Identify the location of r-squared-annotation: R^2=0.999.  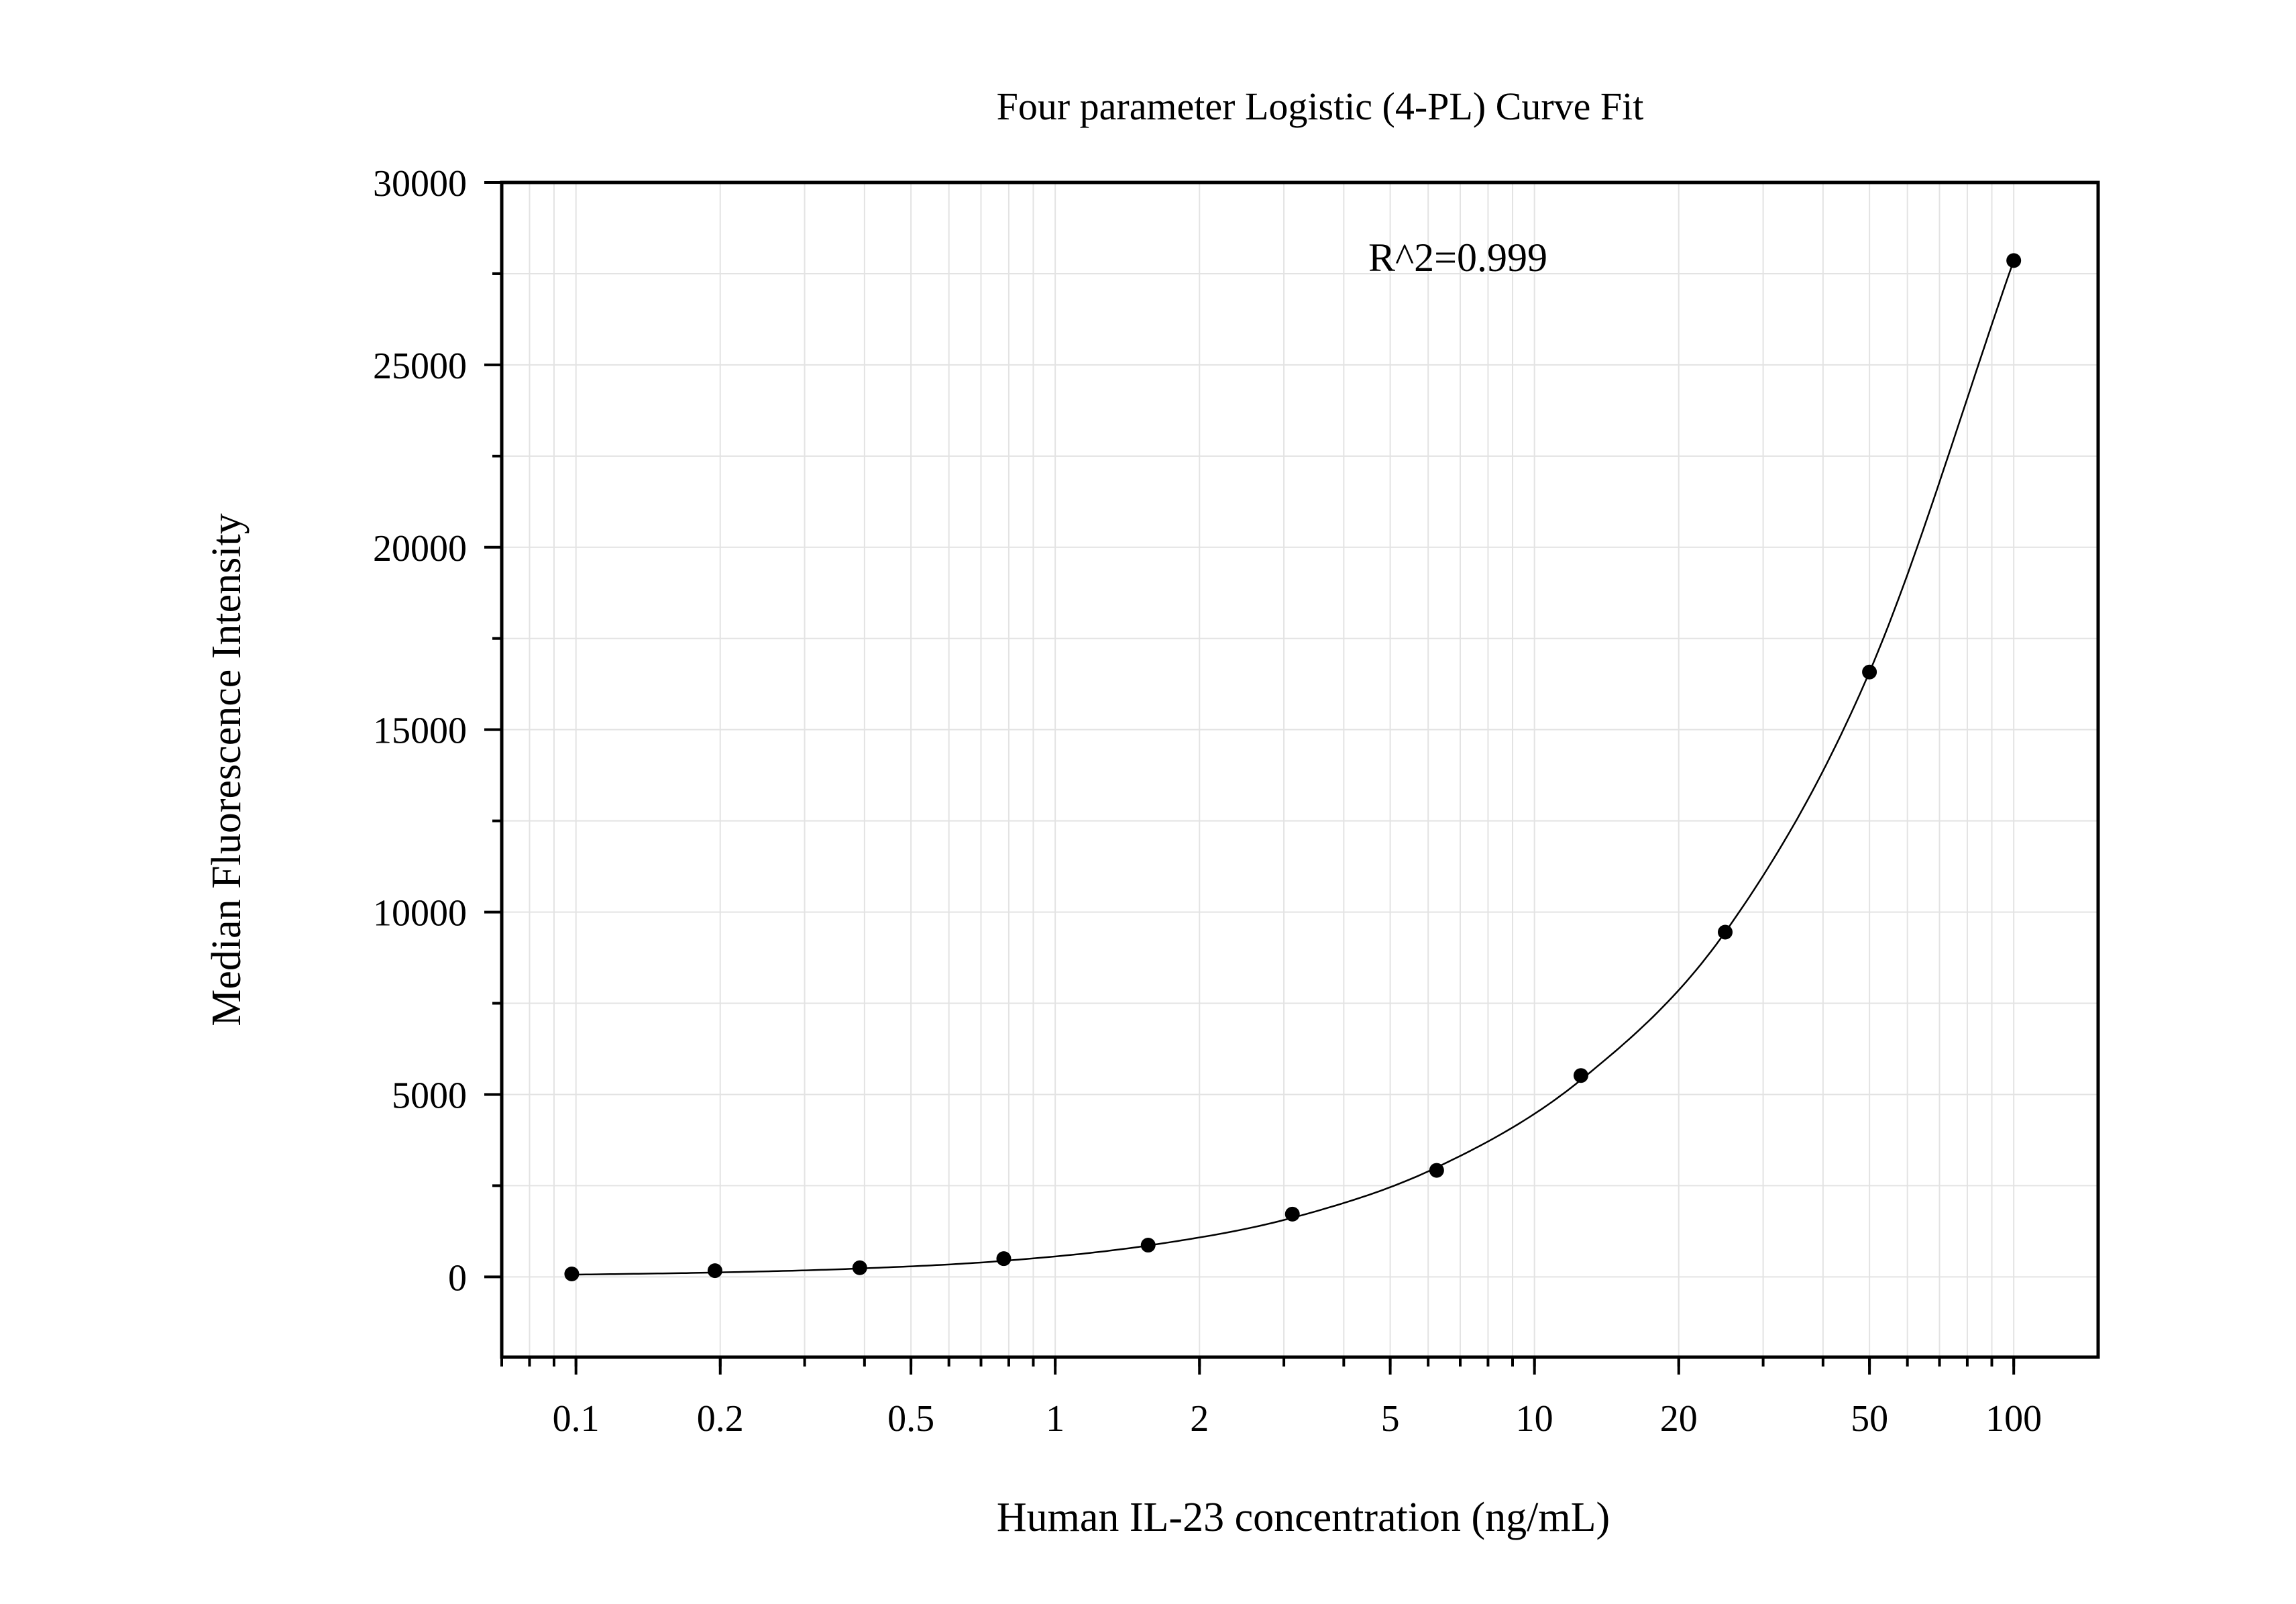
(1457, 257).